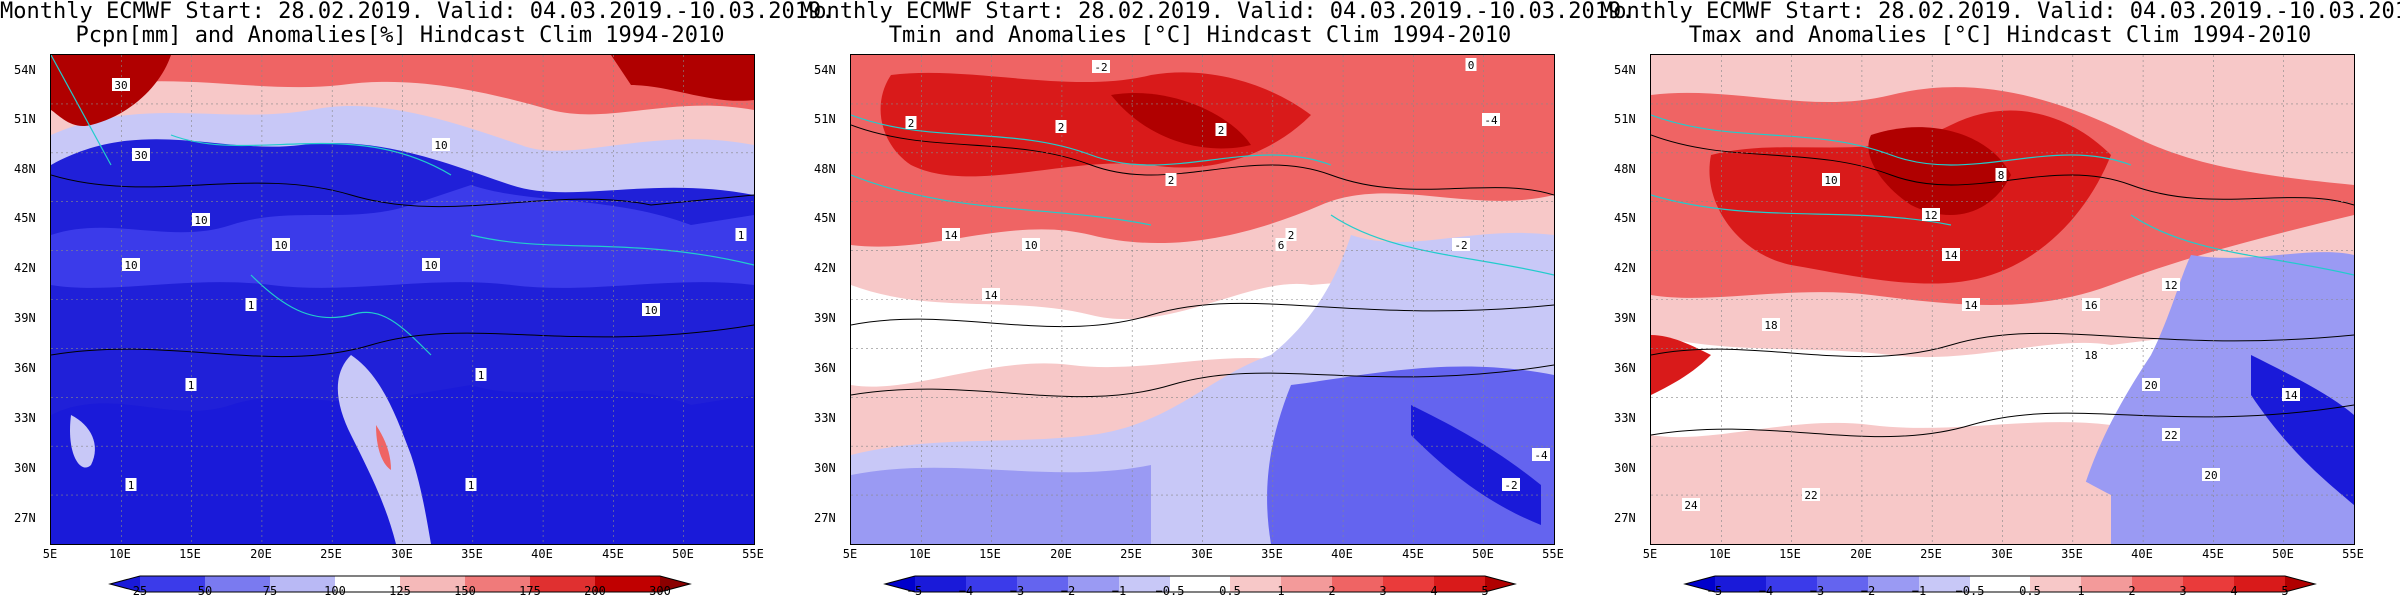  I want to click on cbar-label: 2, so click(1332, 591).